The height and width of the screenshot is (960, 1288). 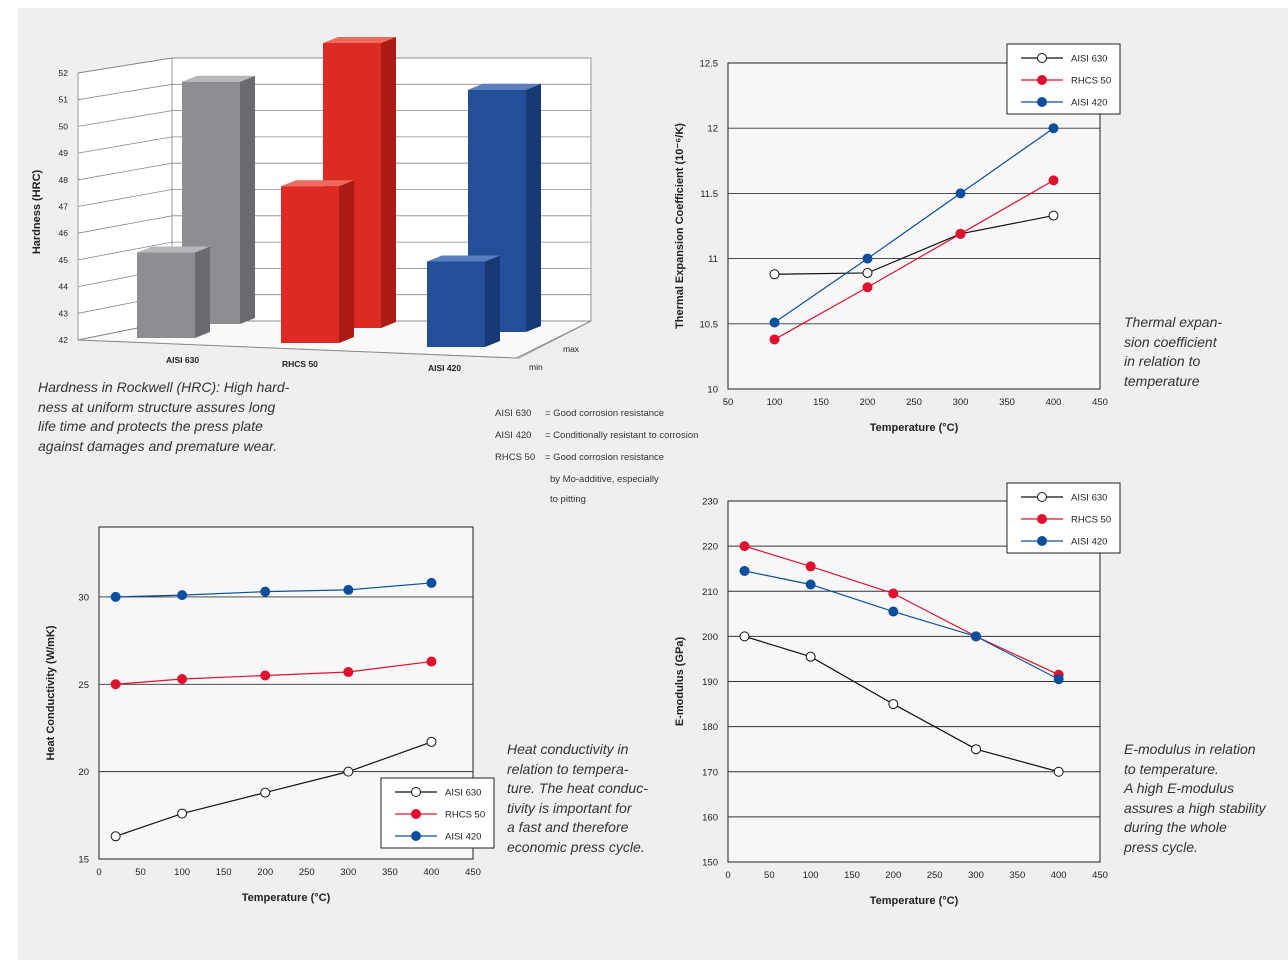 I want to click on y-tick-label: 180, so click(x=710, y=727).